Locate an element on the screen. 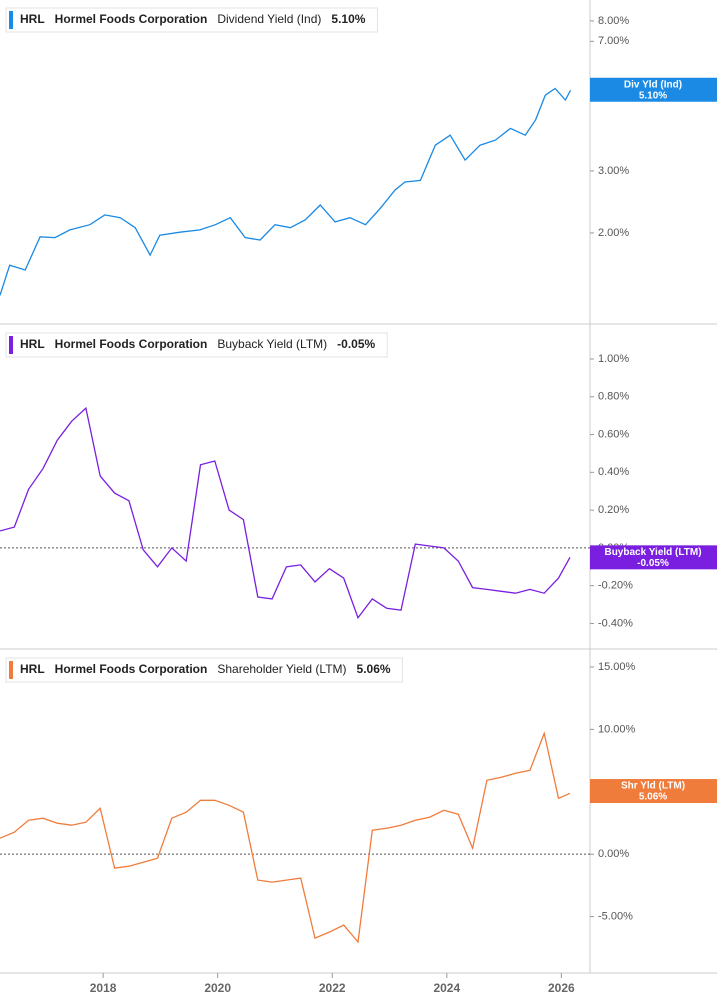 This screenshot has height=1005, width=717. badge-name: Div Yld (Ind) is located at coordinates (653, 84).